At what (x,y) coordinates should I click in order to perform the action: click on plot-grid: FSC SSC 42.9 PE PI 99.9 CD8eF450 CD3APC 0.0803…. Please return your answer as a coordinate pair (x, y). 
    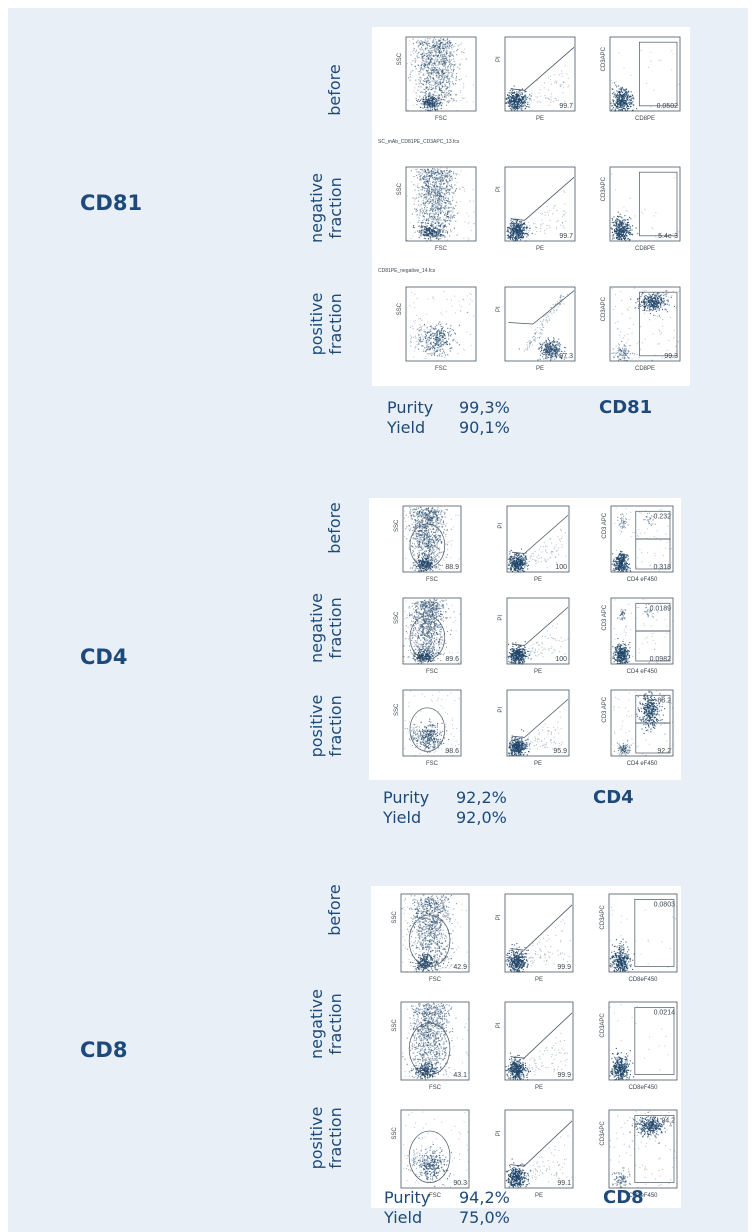
    Looking at the image, I should click on (526, 1047).